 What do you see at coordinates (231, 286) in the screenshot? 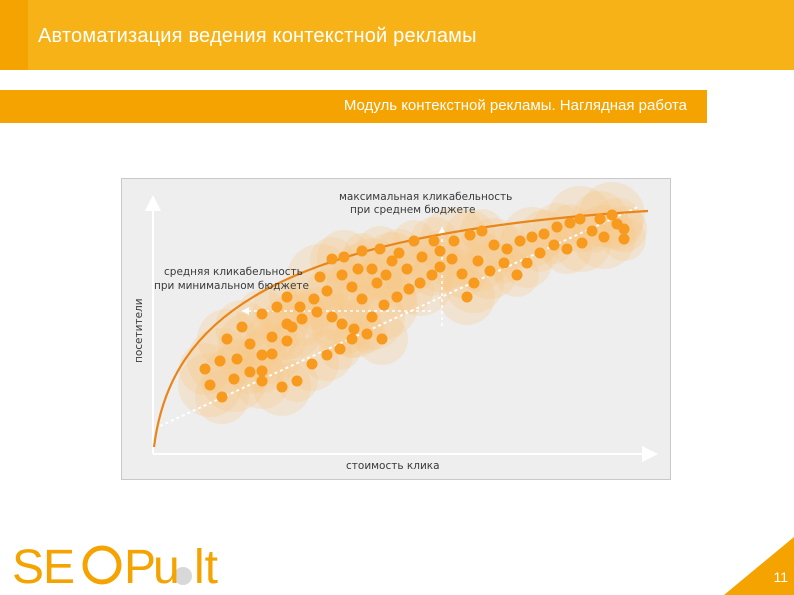
I see `annotation-avg-line2: при минимальном бюджете` at bounding box center [231, 286].